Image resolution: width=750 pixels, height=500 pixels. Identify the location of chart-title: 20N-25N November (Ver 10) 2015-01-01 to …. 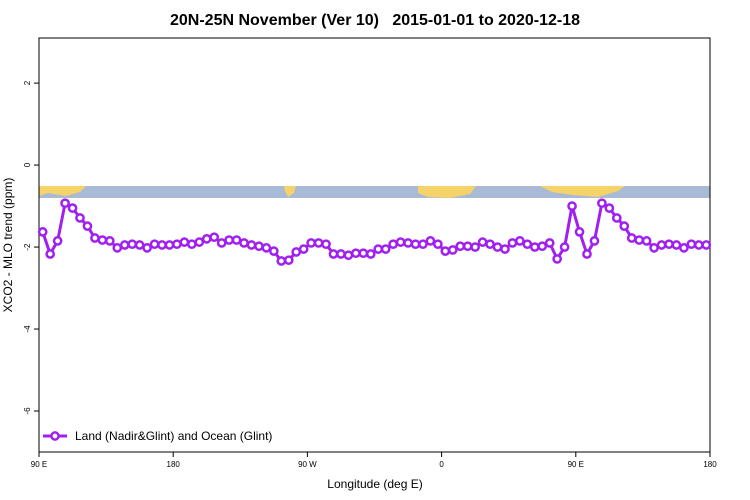
(375, 20).